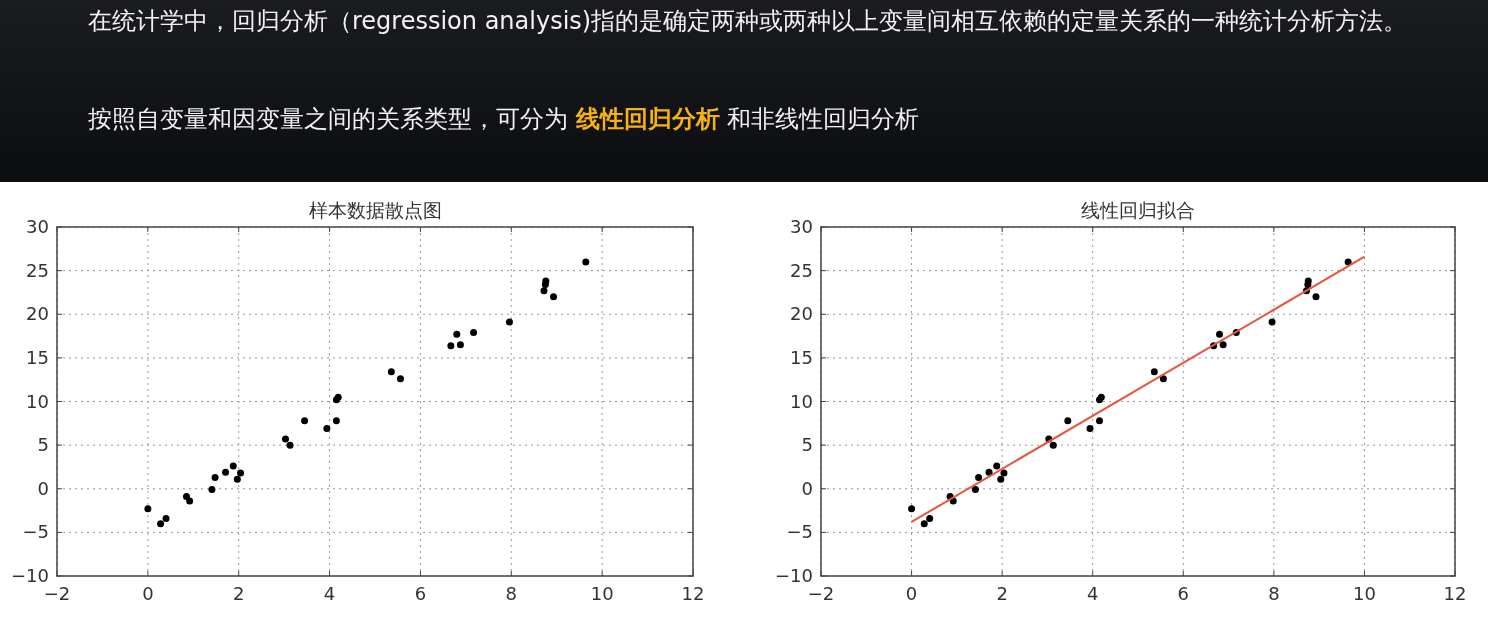 This screenshot has width=1488, height=629. What do you see at coordinates (748, 21) in the screenshot?
I see `text: 在统计学中，回归分析（regression analysis)指的是确定两种或两种以上变量间相互依赖的定量关系的一种统计分析方法。` at bounding box center [748, 21].